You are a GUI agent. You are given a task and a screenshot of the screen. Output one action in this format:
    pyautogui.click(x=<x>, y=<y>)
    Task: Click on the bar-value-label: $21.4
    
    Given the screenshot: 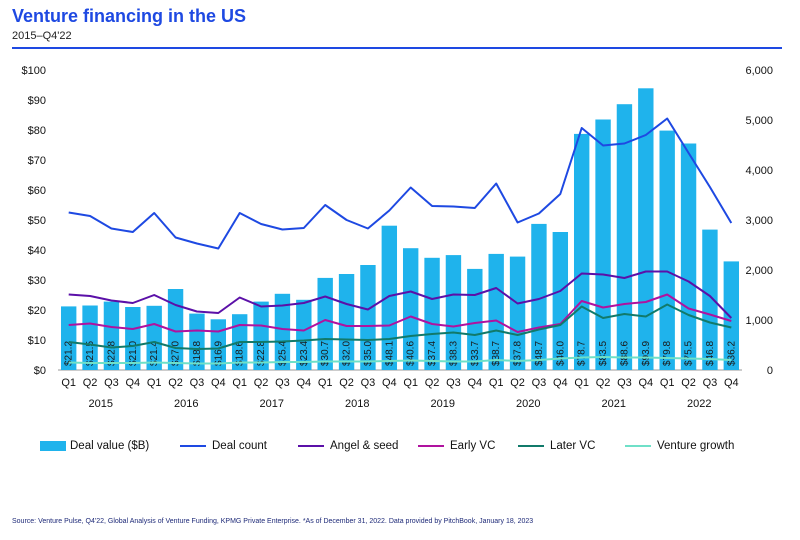 What is the action you would take?
    pyautogui.click(x=154, y=353)
    